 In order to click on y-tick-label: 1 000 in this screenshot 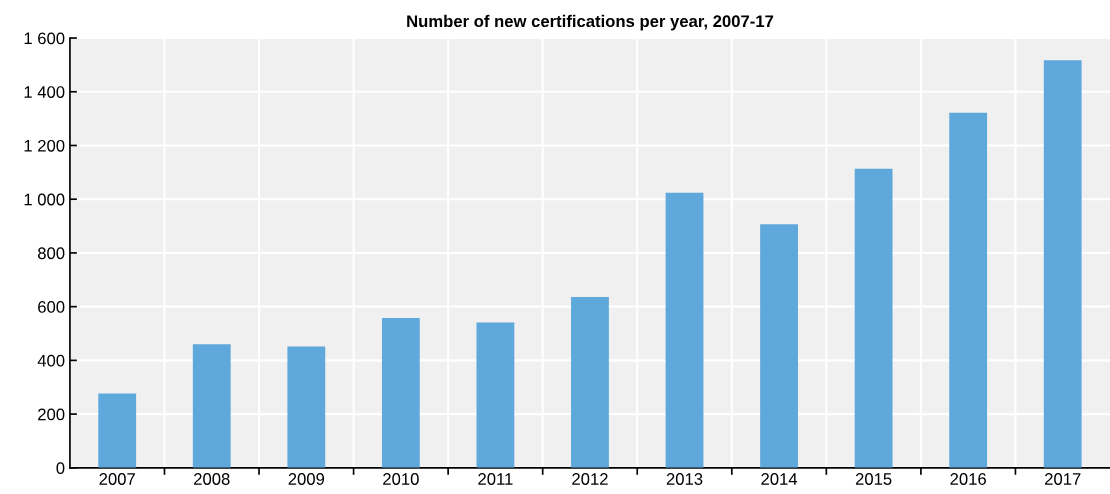, I will do `click(44, 199)`.